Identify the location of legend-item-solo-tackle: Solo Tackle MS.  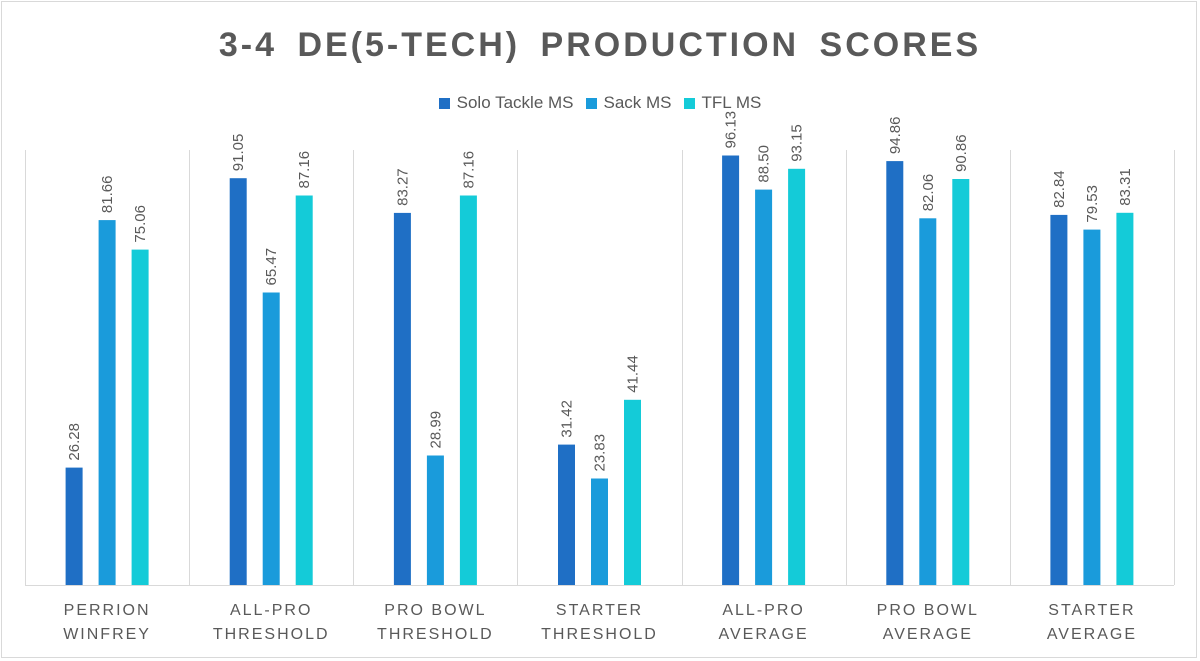
(506, 103).